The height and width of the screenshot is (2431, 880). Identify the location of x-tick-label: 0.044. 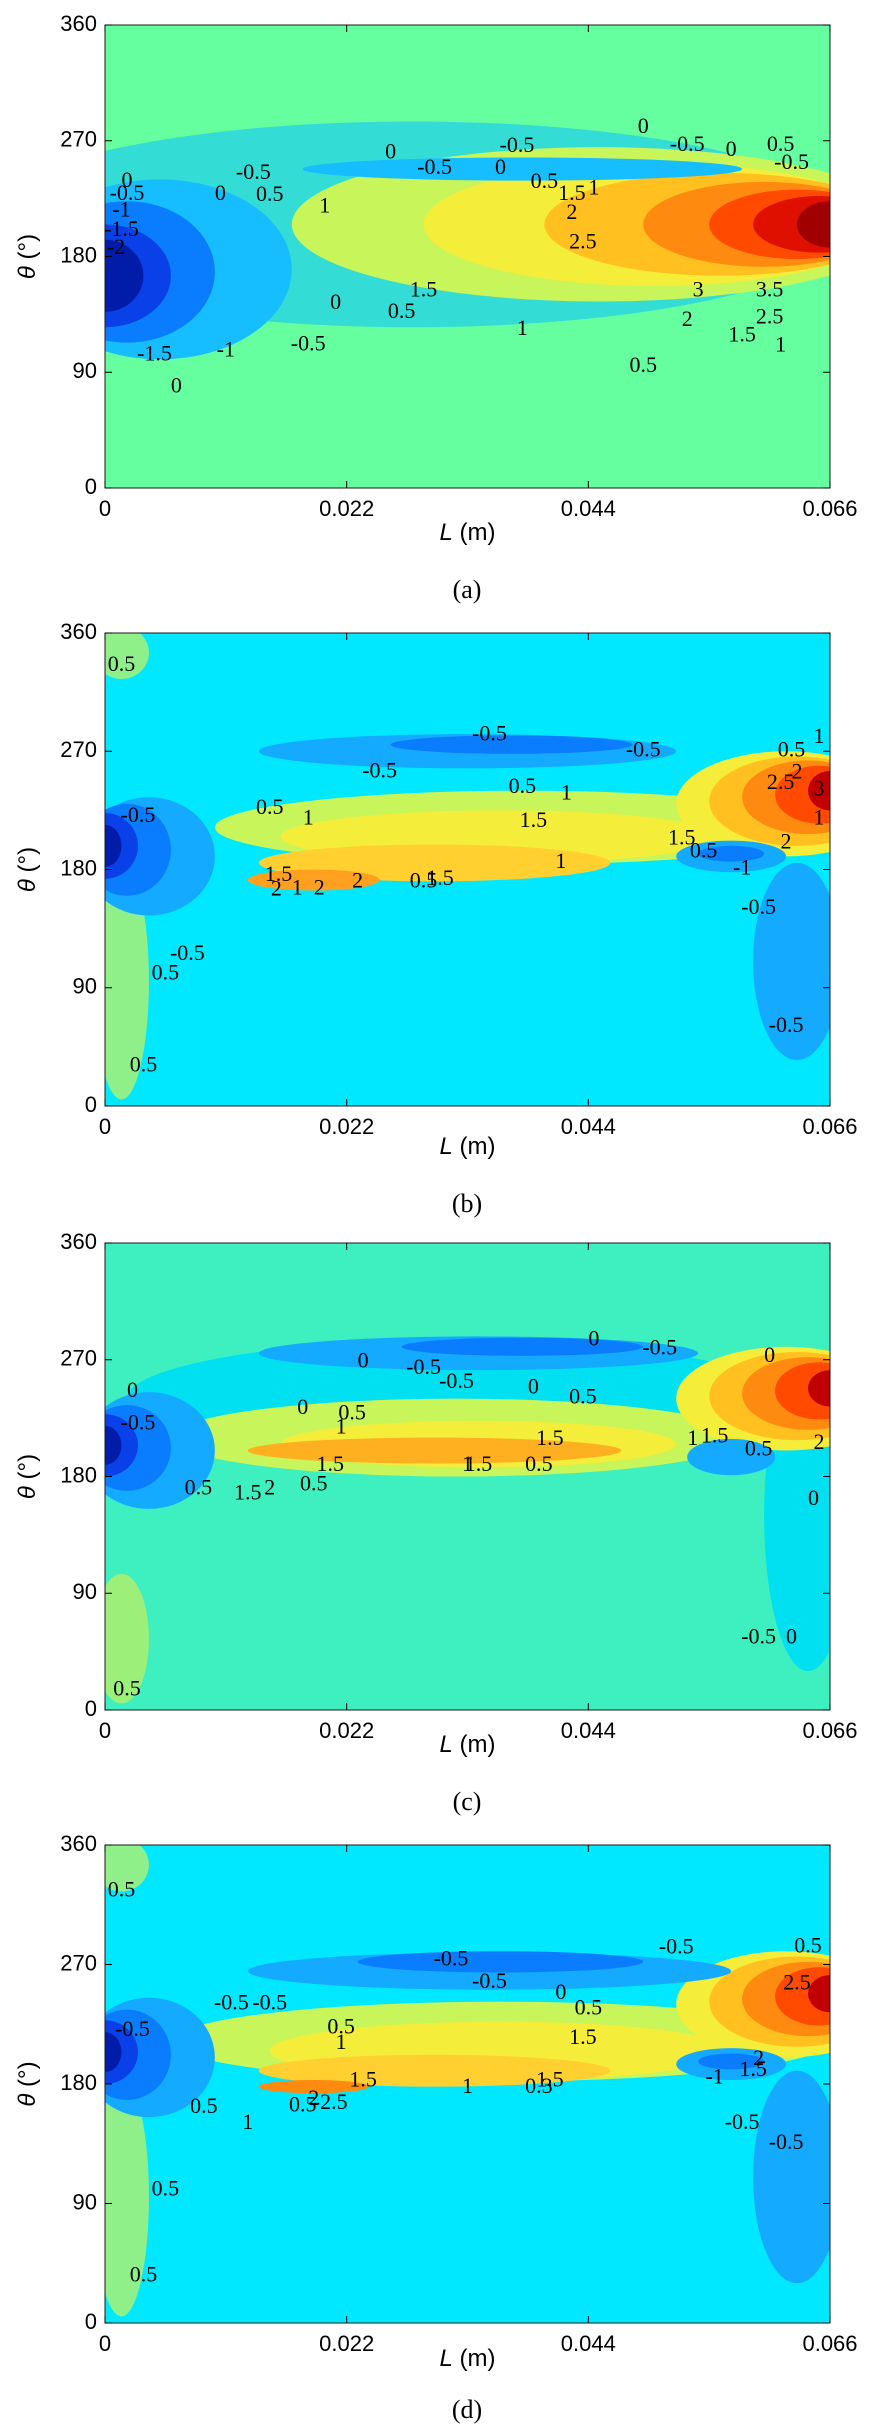
(588, 1730).